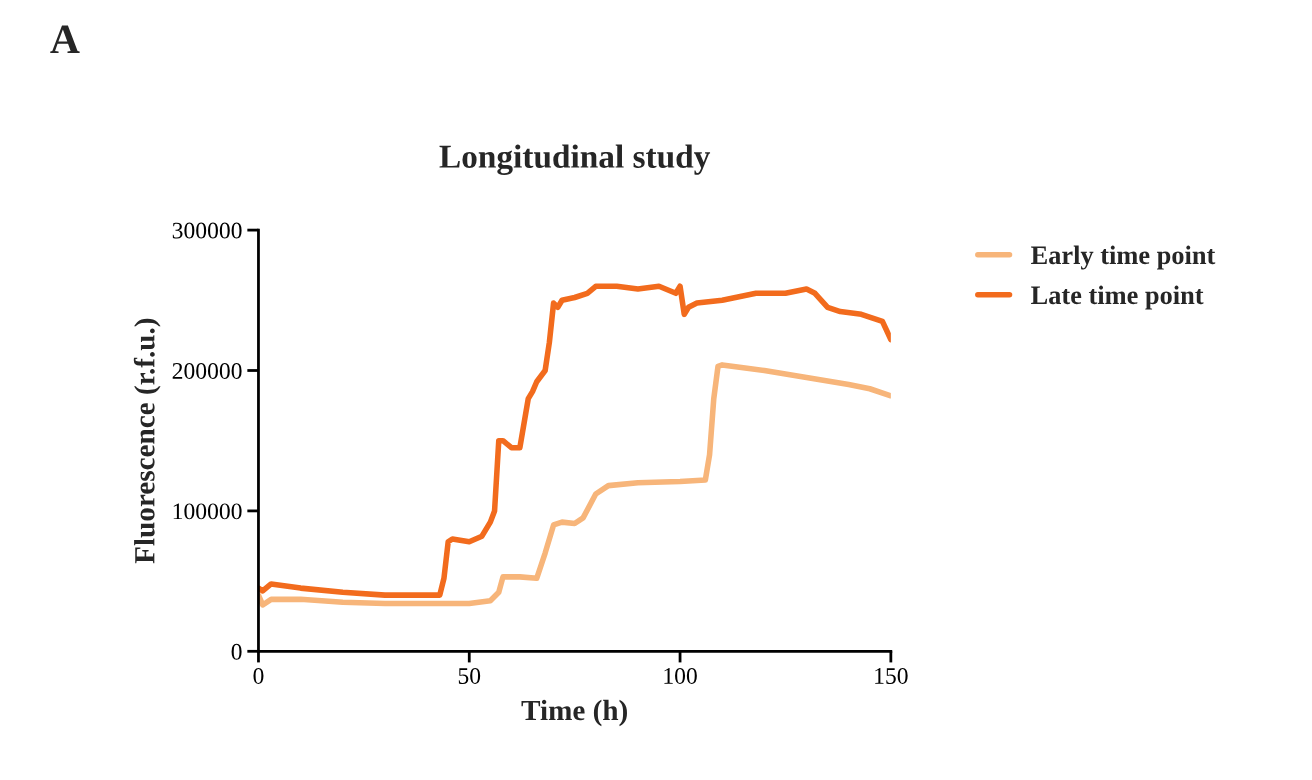  Describe the element at coordinates (1117, 297) in the screenshot. I see `legend-label: Late time point` at that location.